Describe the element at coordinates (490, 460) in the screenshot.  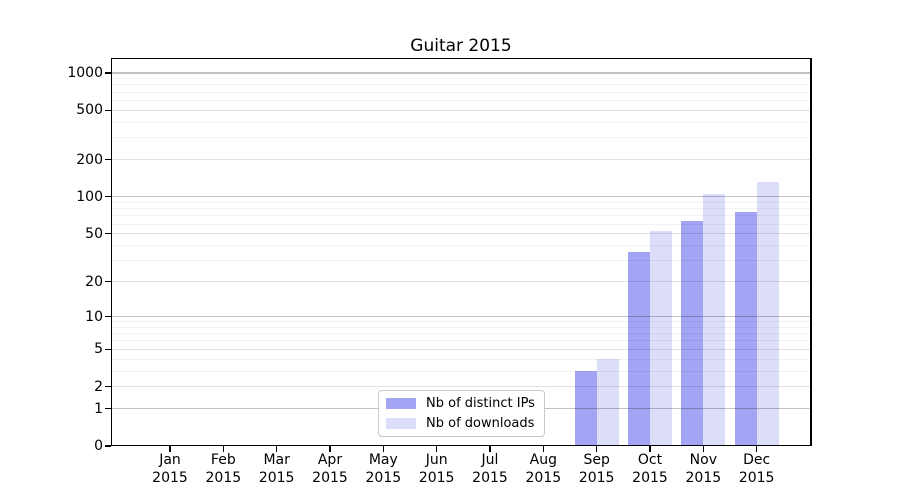
I see `x-tick-label-month: Jul` at that location.